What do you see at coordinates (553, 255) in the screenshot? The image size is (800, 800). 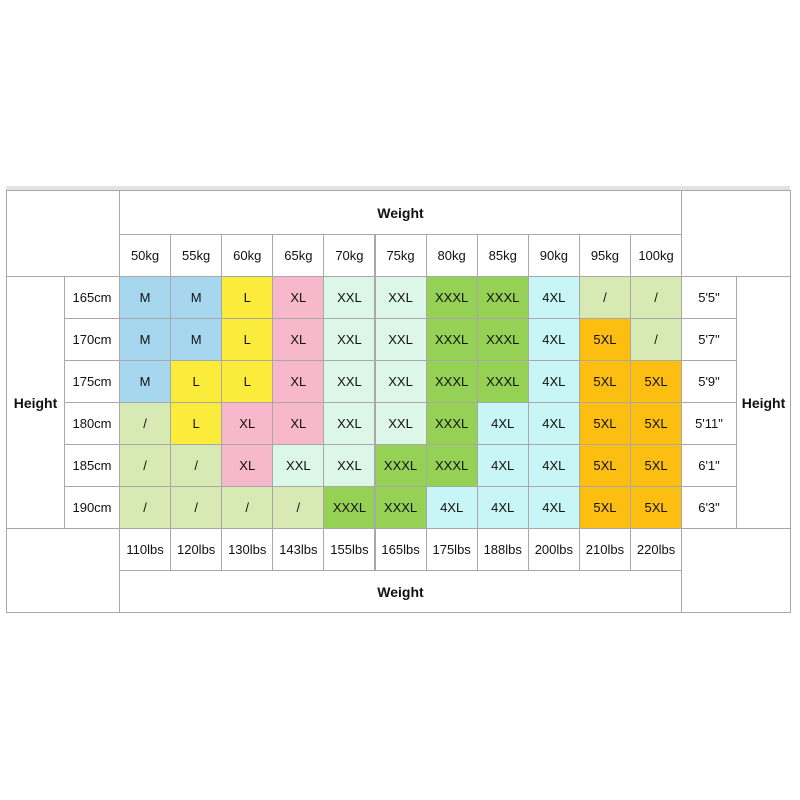 I see `kg-header: 90kg` at bounding box center [553, 255].